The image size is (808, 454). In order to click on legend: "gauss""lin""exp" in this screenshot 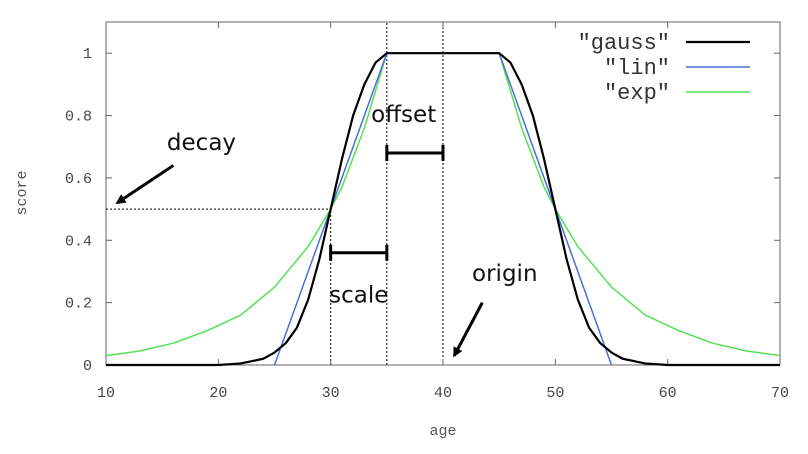, I will do `click(664, 68)`.